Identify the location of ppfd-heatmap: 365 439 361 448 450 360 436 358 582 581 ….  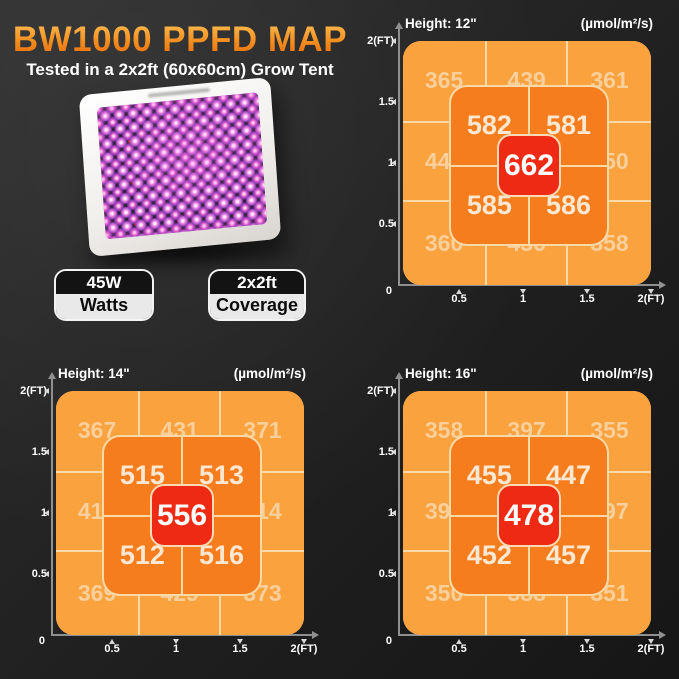
(528, 167).